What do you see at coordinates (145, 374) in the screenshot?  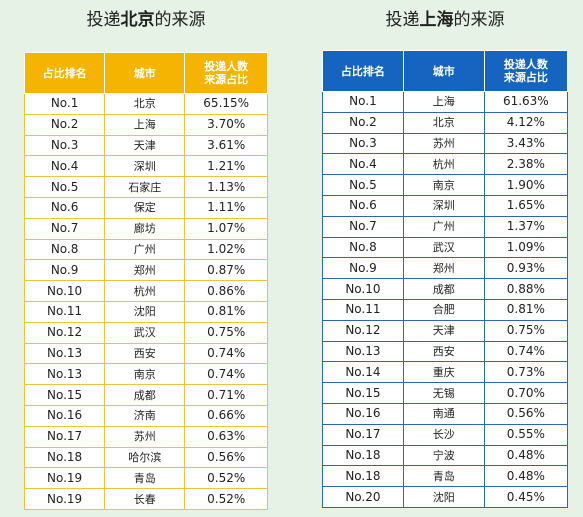 I see `city-cell: 南京` at bounding box center [145, 374].